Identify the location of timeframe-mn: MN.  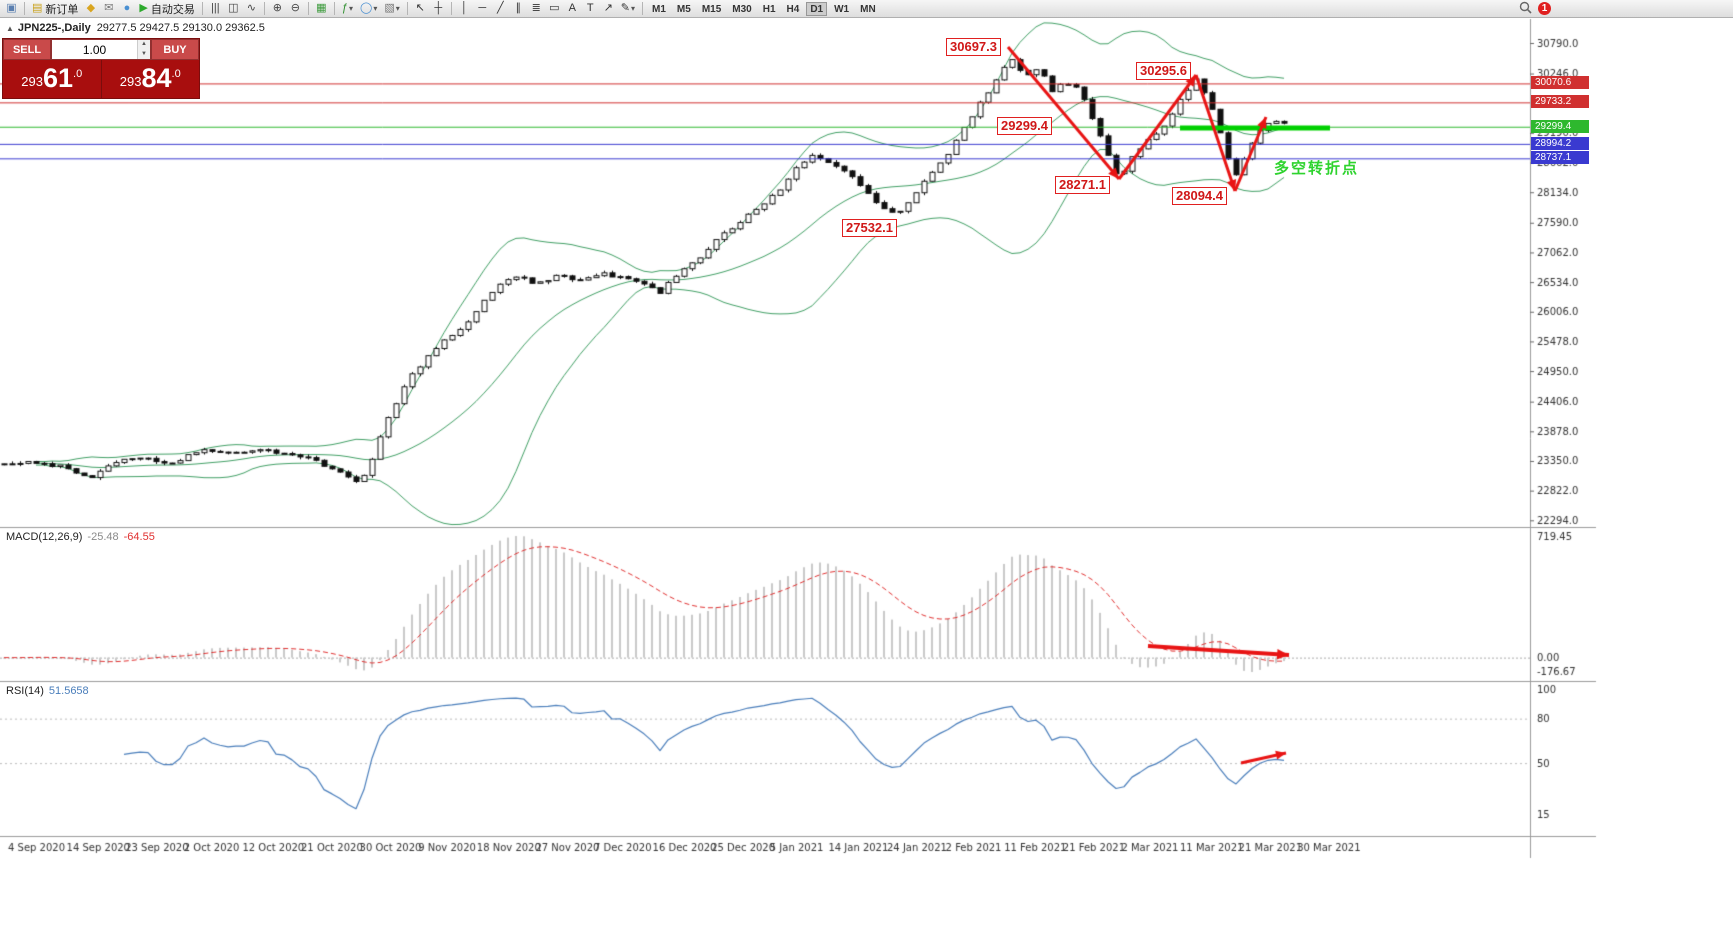
(868, 9).